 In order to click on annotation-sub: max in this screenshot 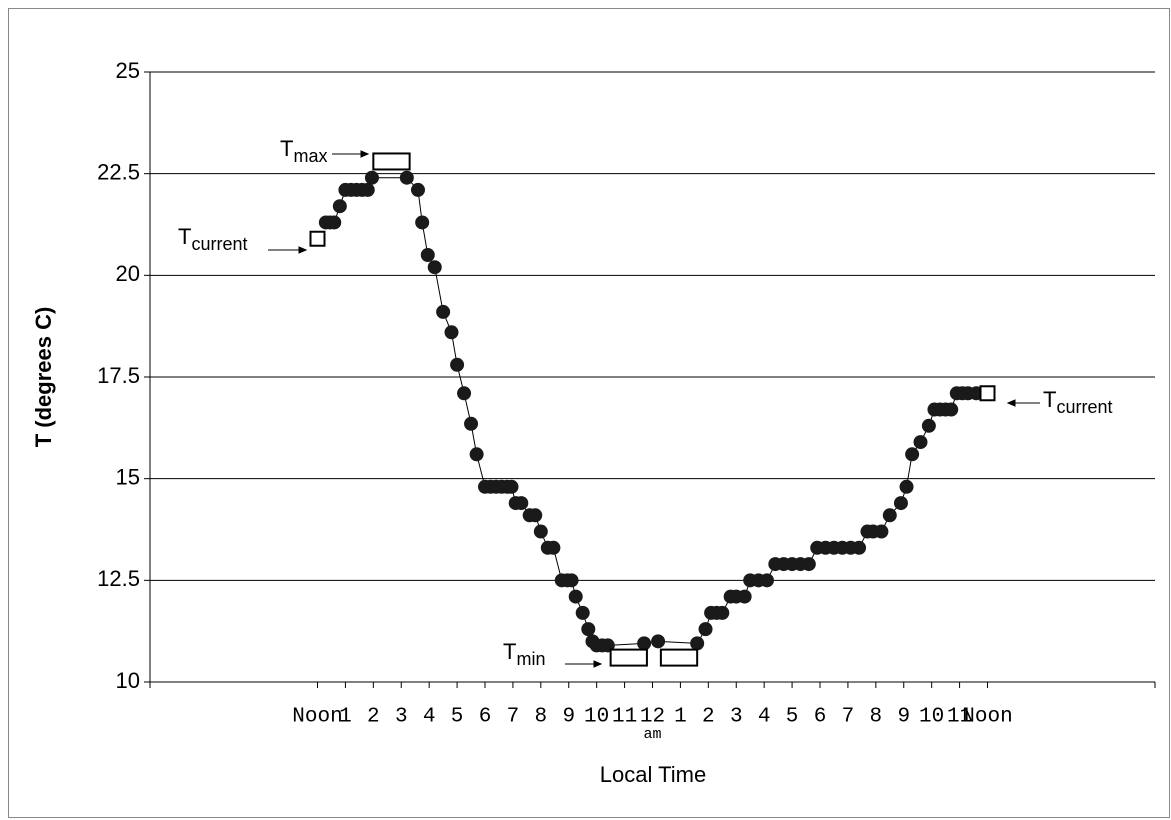, I will do `click(310, 156)`.